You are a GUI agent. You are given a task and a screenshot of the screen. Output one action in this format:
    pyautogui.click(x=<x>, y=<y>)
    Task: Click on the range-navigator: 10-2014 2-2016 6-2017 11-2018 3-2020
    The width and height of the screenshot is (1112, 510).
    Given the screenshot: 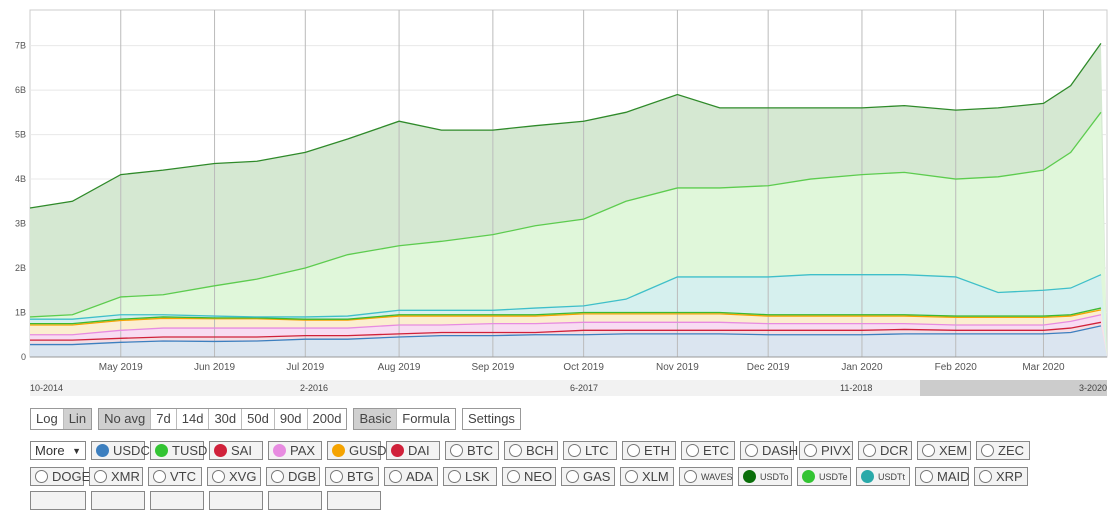 What is the action you would take?
    pyautogui.click(x=568, y=388)
    